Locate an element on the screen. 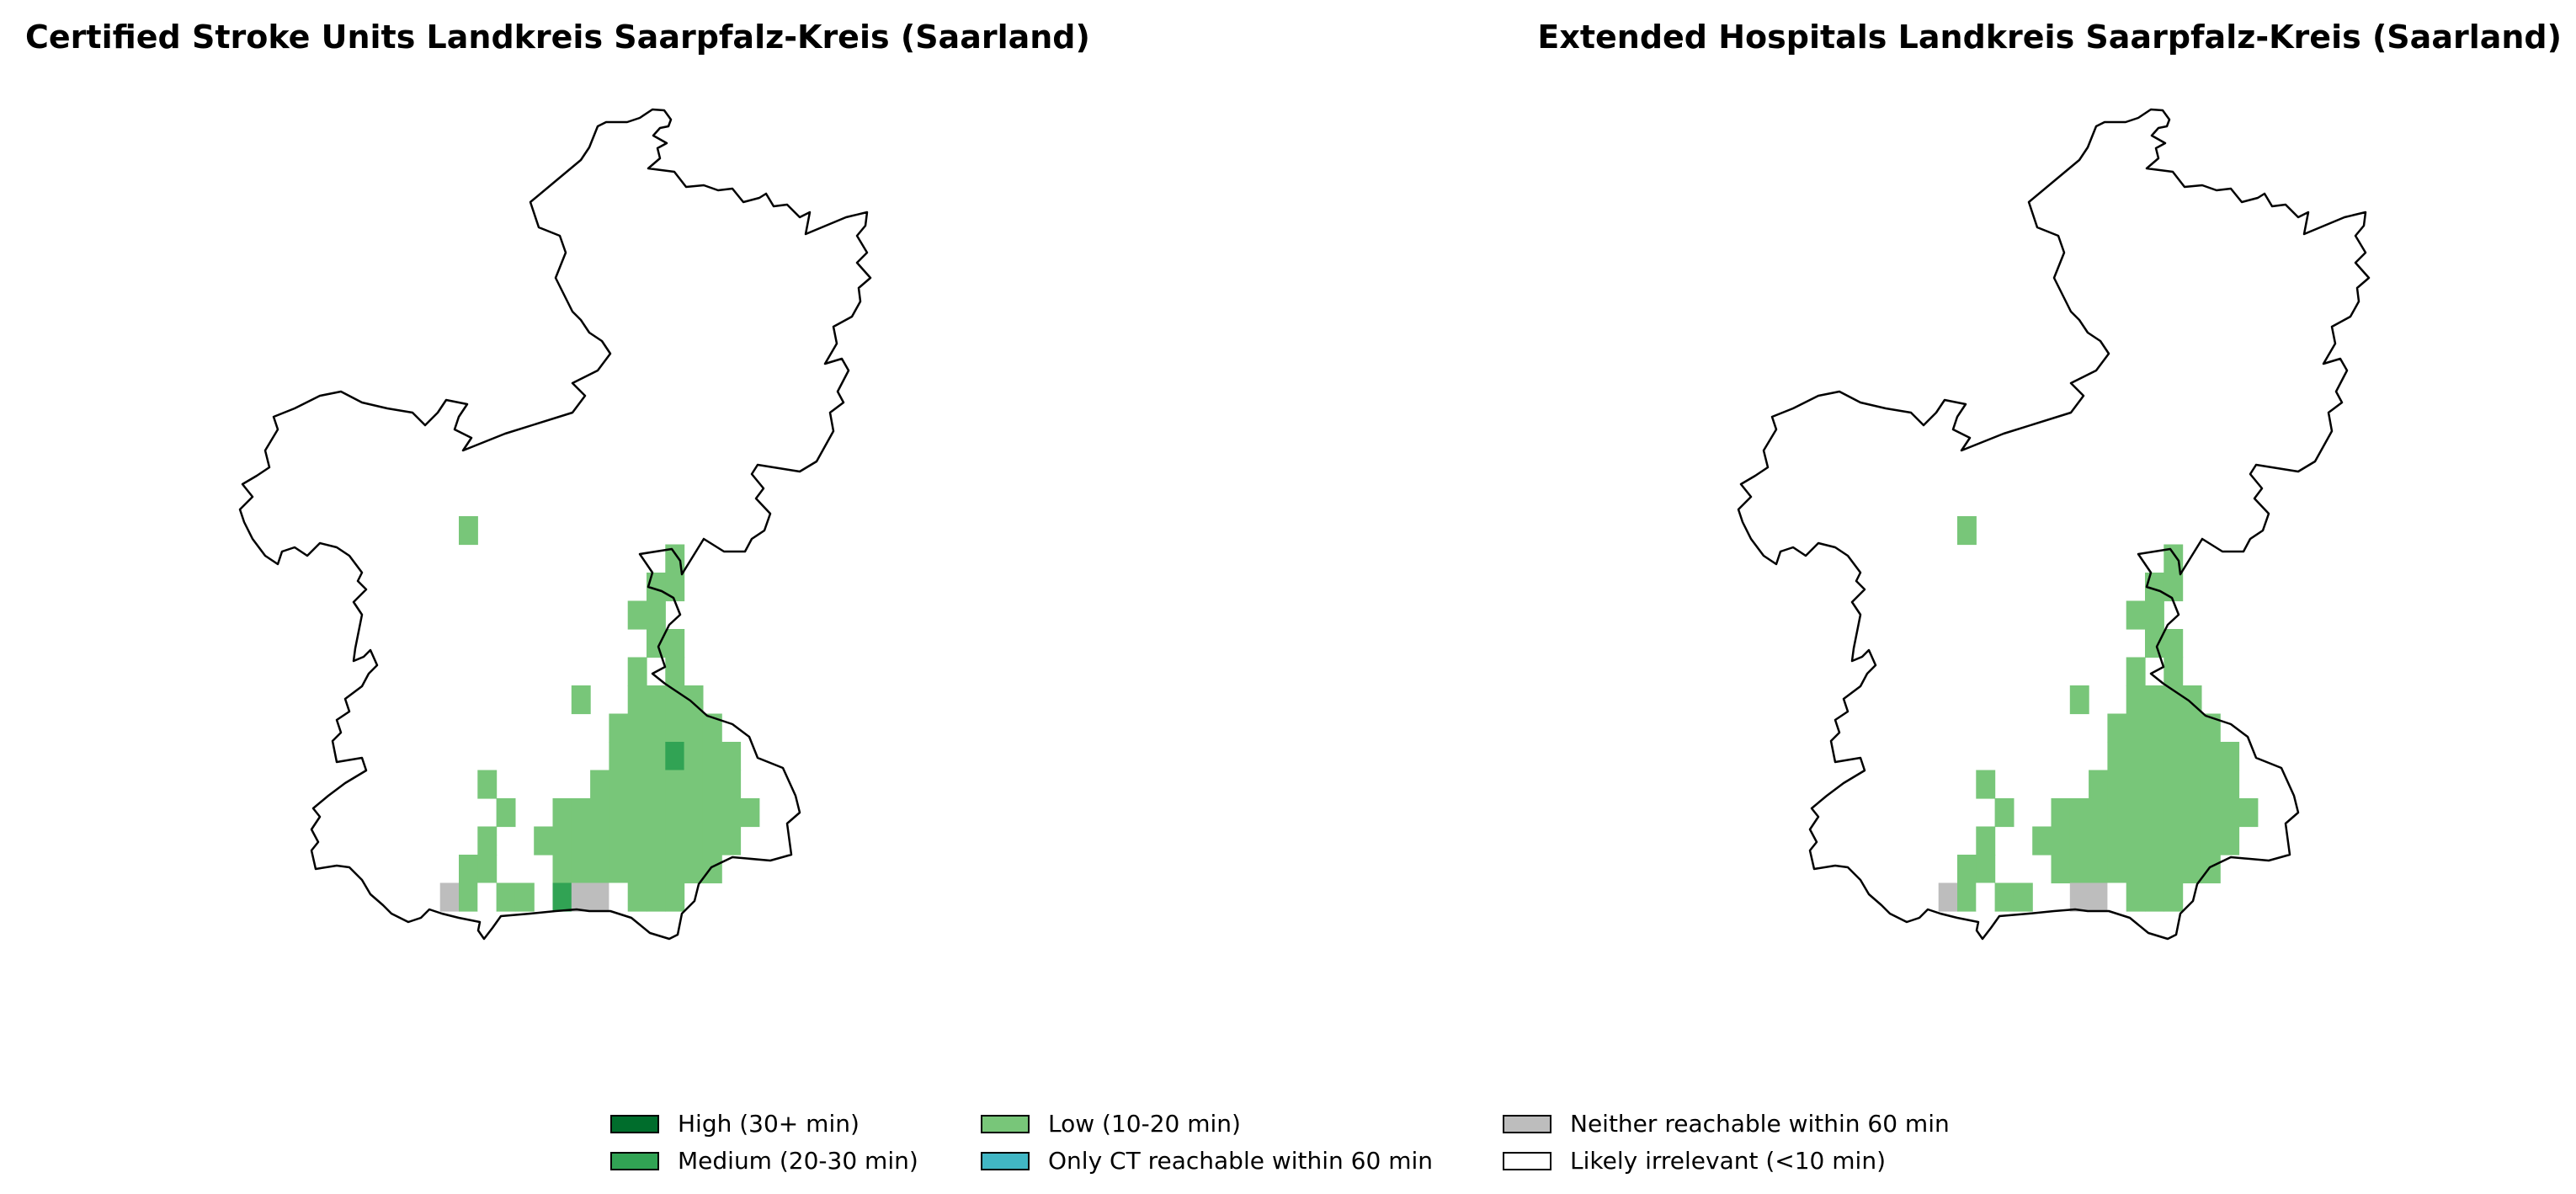 The width and height of the screenshot is (2576, 1194). legend-swatch-low is located at coordinates (1005, 1124).